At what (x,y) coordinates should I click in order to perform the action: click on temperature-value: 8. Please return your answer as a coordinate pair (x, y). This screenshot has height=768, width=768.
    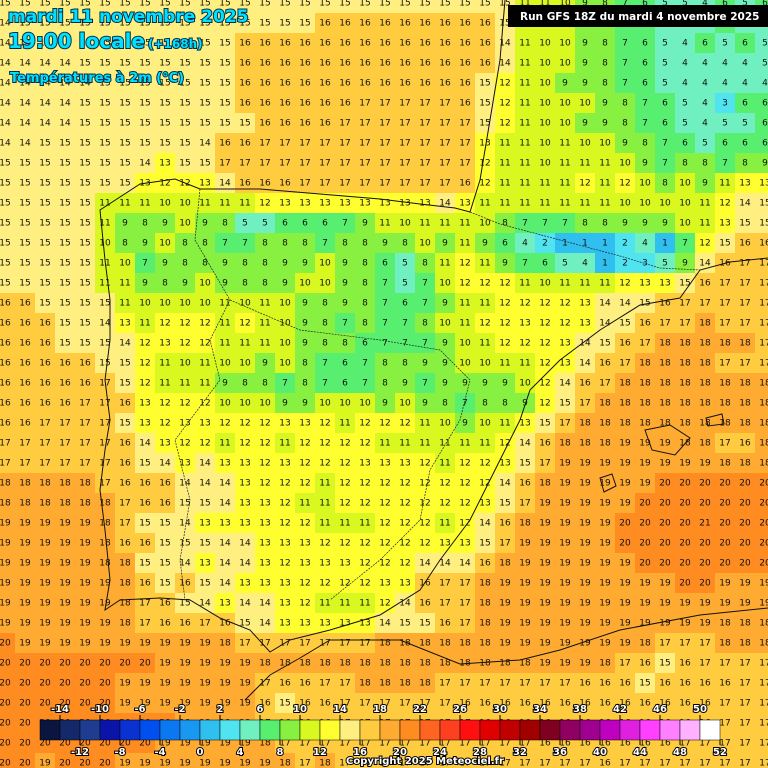
    Looking at the image, I should click on (305, 364).